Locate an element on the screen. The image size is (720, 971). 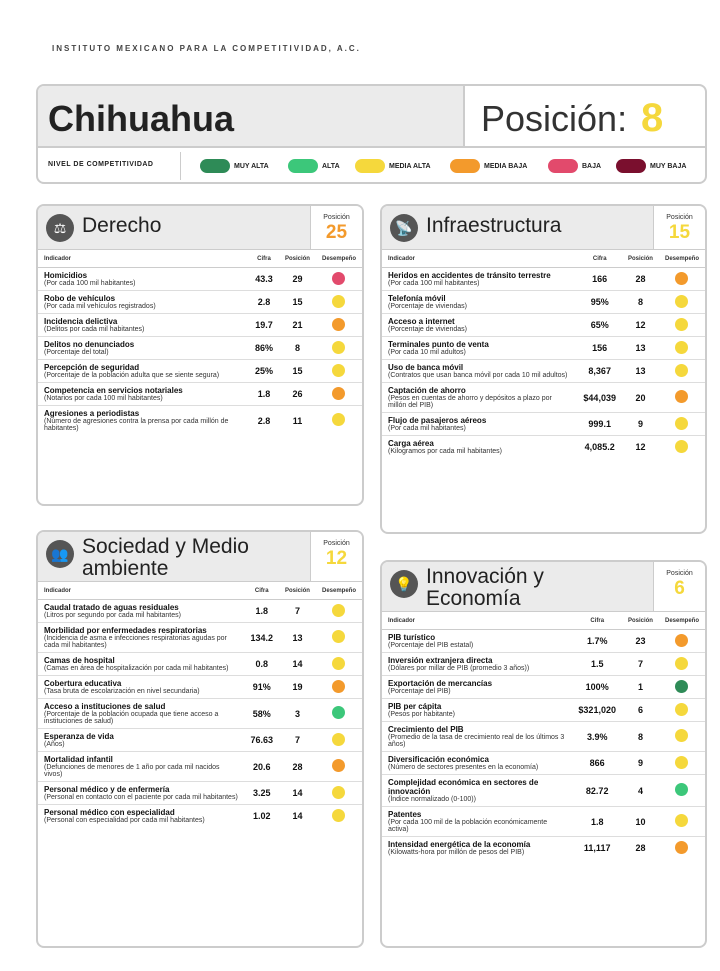
indicator-cell: Telefonía móvil (Porcentaje de viviendas) is located at coordinates (480, 302).